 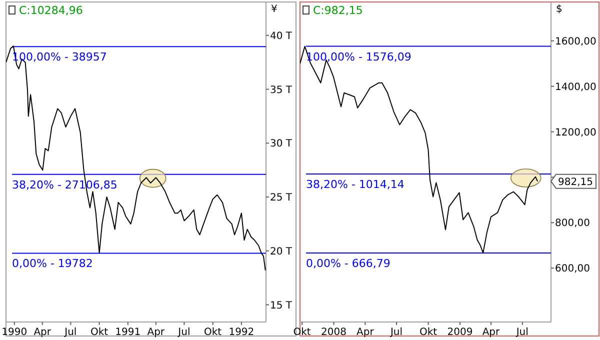 I want to click on y-axis-title: ¥, so click(x=274, y=9).